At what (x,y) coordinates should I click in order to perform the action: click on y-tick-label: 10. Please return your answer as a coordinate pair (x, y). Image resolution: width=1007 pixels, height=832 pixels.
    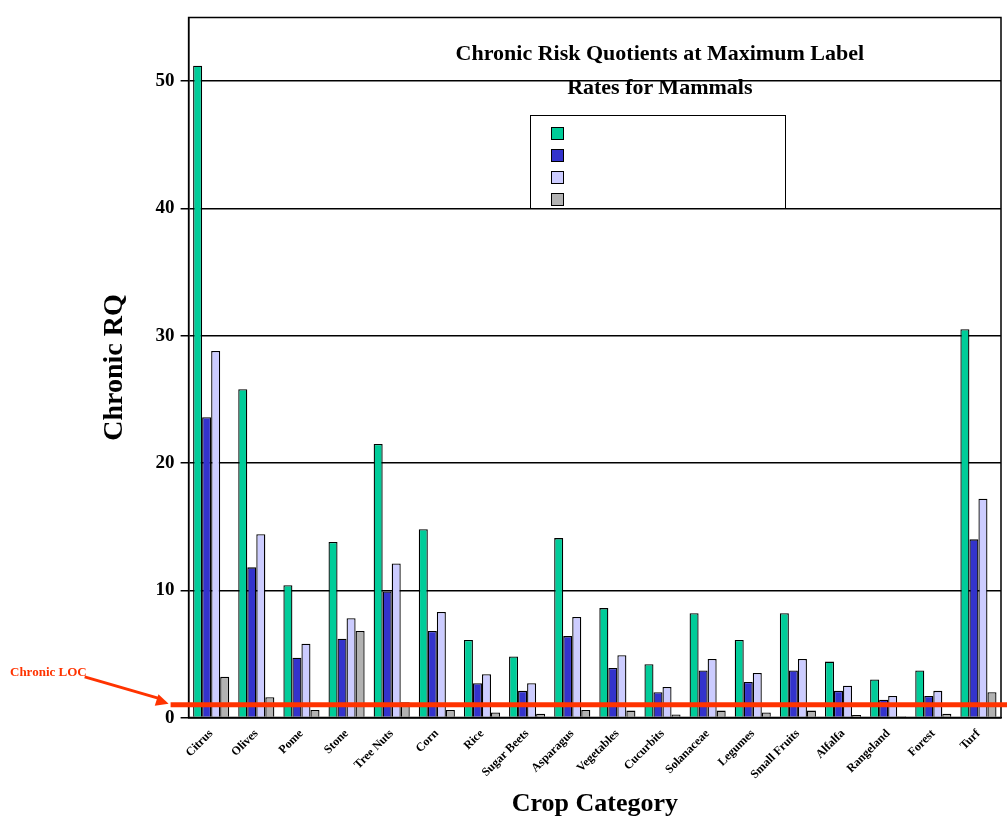
    Looking at the image, I should click on (165, 589).